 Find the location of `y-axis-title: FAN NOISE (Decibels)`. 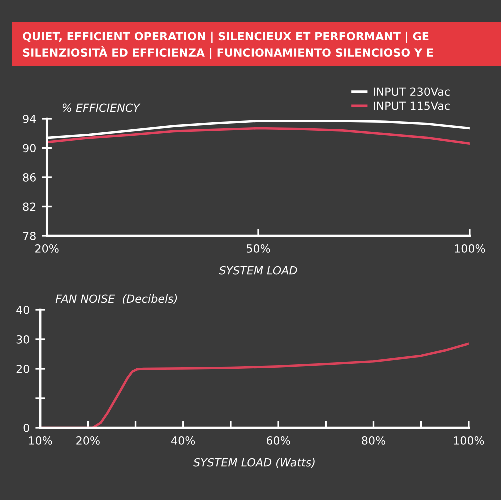

y-axis-title: FAN NOISE (Decibels) is located at coordinates (117, 299).